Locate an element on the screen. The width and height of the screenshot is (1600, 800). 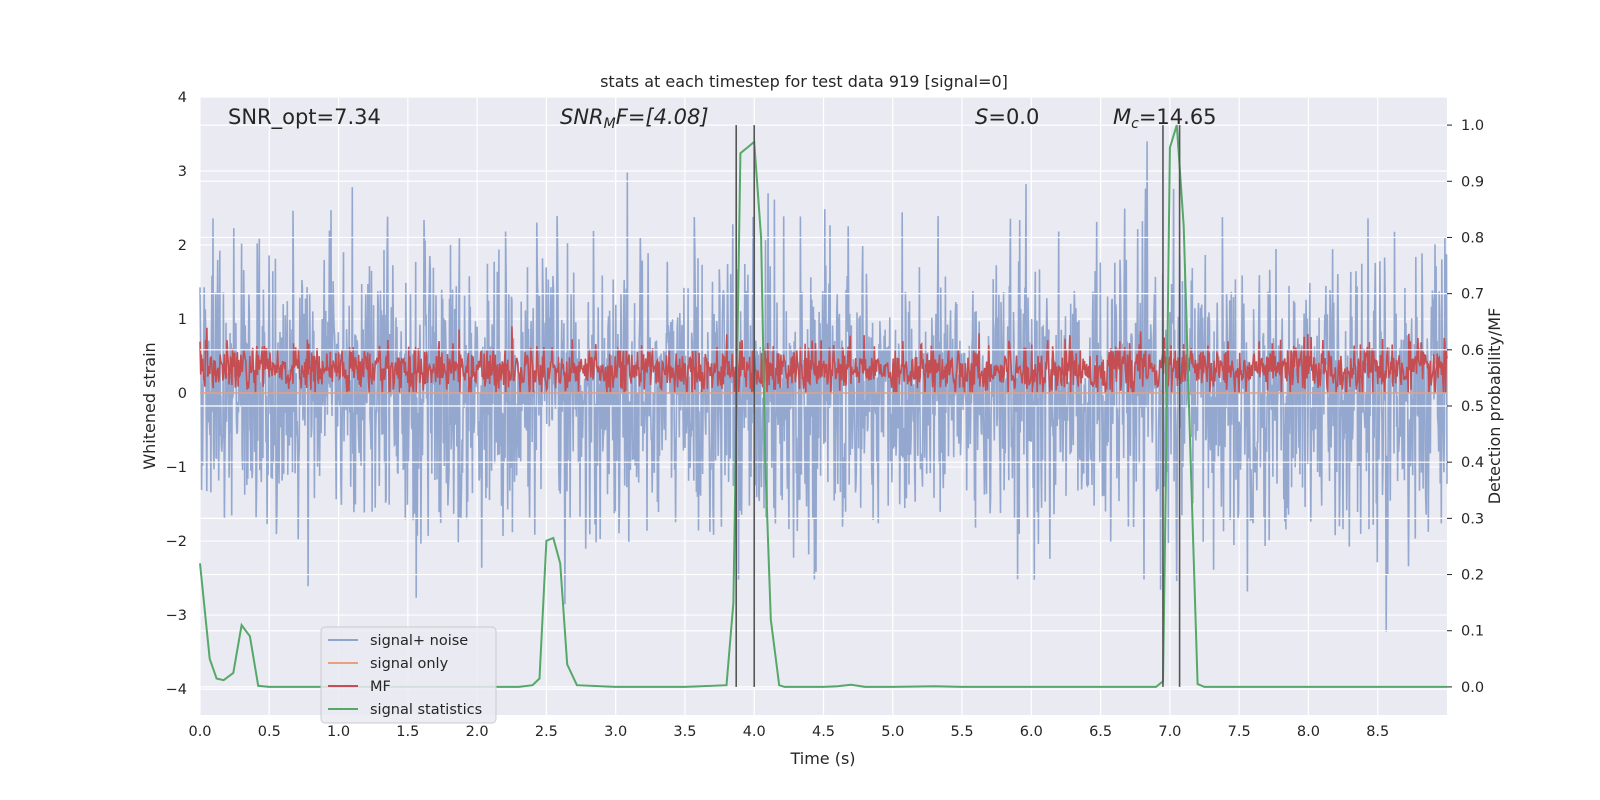
annotation-mc-sub: c is located at coordinates (1135, 124).